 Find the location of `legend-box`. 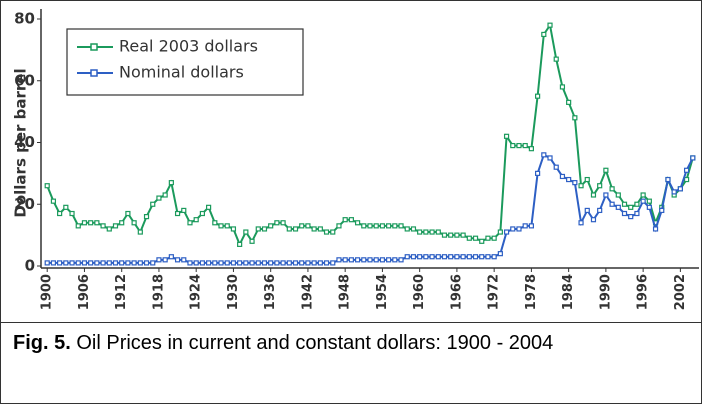

legend-box is located at coordinates (185, 62).